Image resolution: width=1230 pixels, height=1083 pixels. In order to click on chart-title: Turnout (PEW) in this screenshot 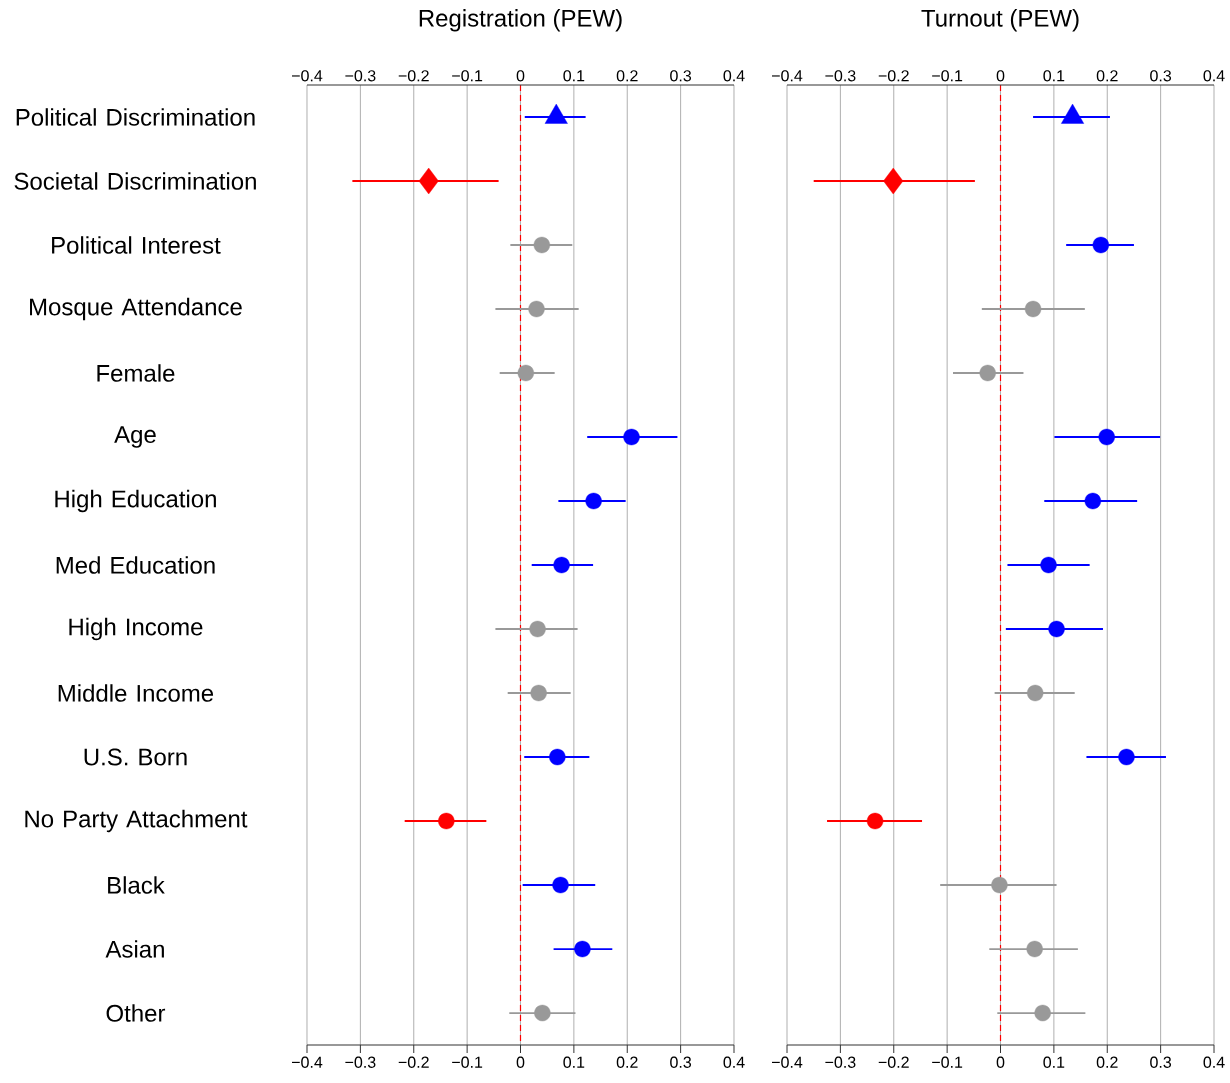, I will do `click(1000, 20)`.